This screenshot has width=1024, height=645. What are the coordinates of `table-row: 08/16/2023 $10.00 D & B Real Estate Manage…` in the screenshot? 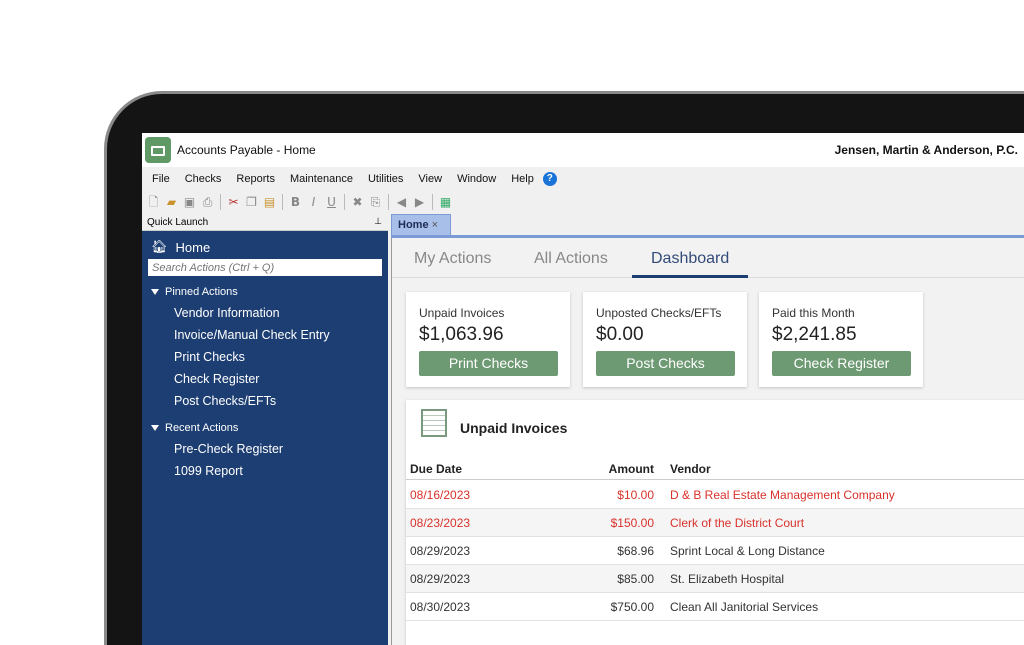 It's located at (715, 495).